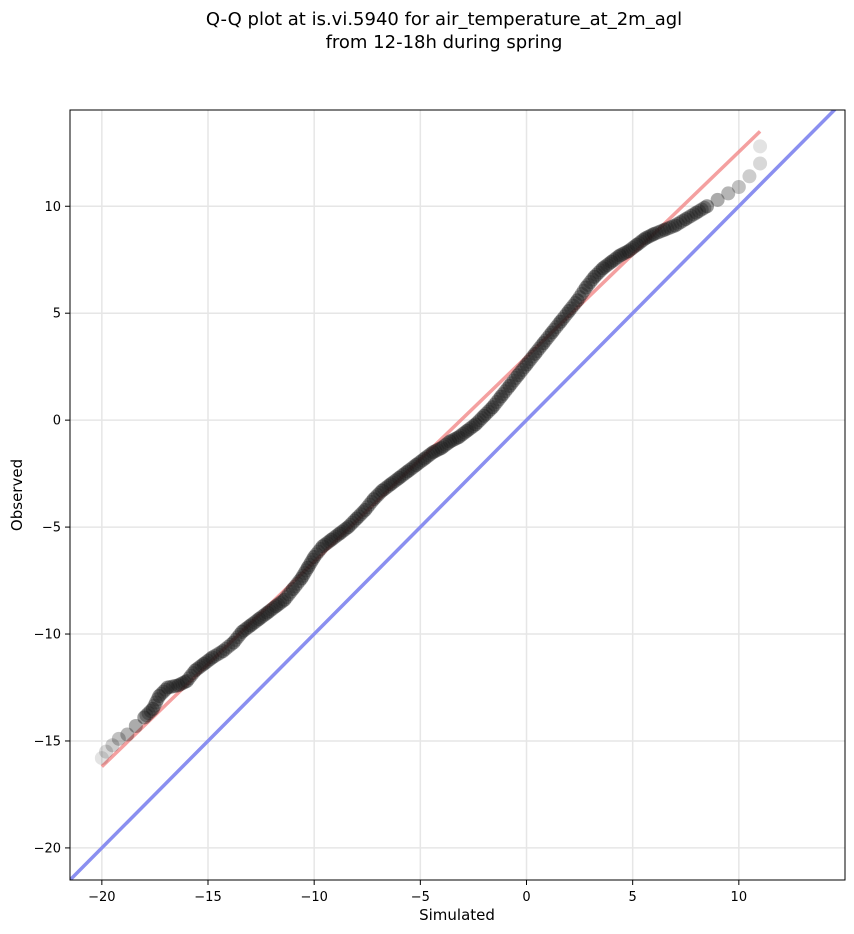 This screenshot has height=934, width=854. What do you see at coordinates (57, 314) in the screenshot?
I see `y-tick-label: 5` at bounding box center [57, 314].